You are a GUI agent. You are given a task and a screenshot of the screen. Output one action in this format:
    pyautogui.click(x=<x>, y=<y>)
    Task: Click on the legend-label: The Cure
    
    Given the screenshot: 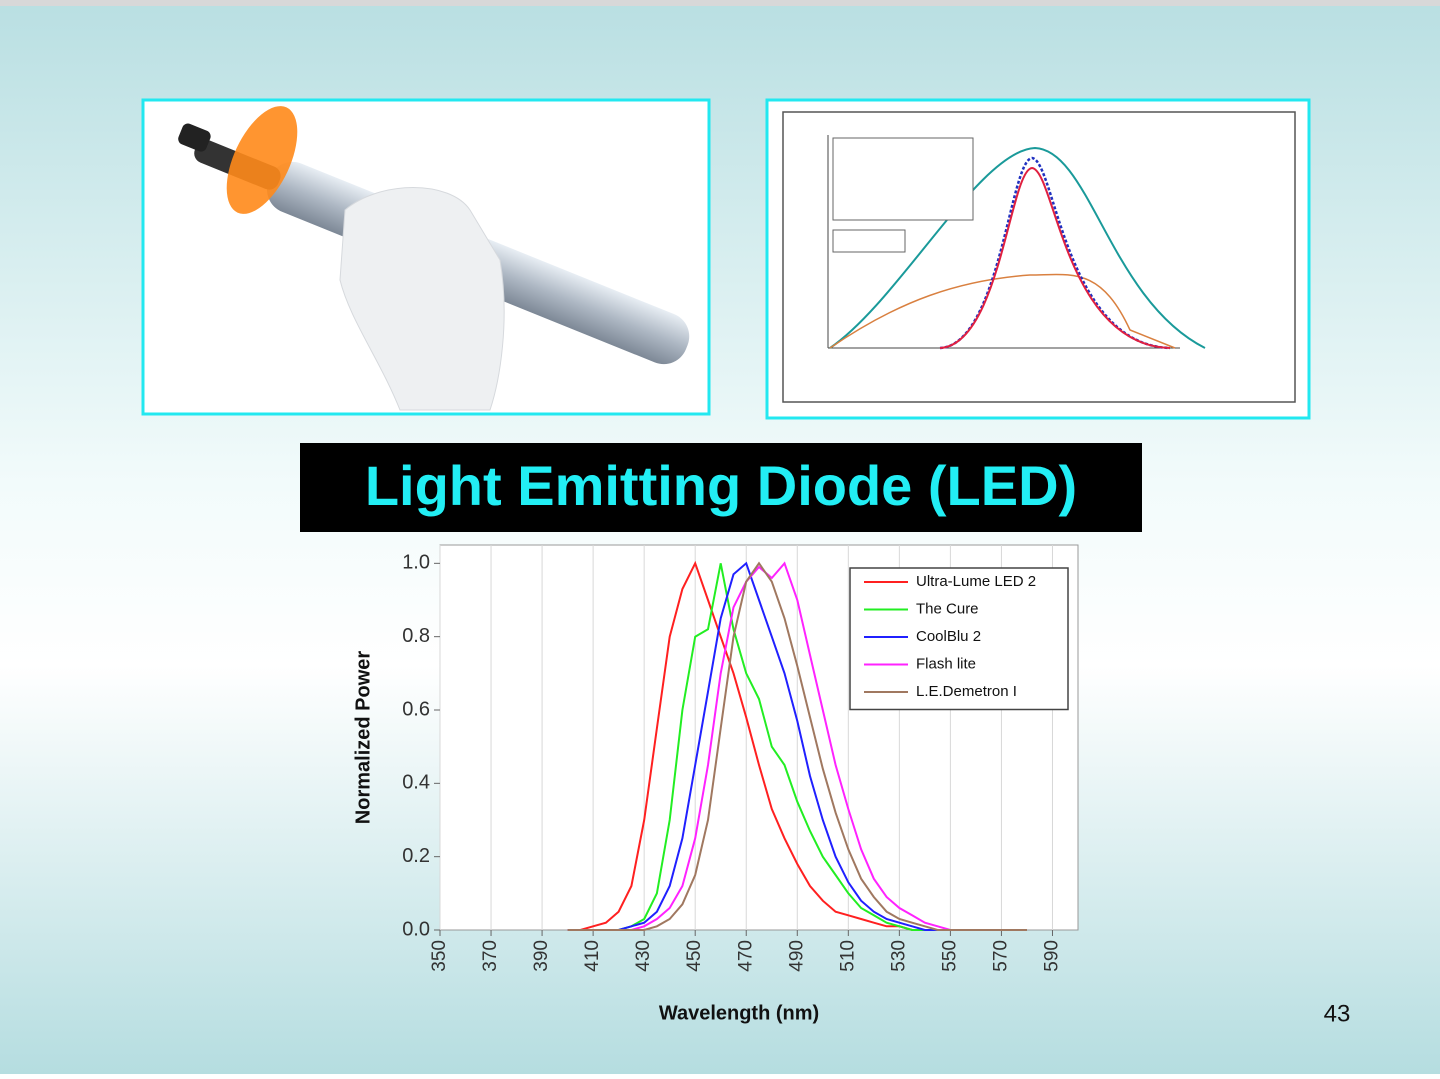 What is the action you would take?
    pyautogui.click(x=947, y=608)
    